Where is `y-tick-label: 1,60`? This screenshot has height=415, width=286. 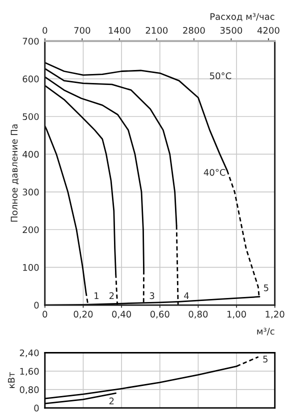
y-tick-label: 1,60 is located at coordinates (29, 372).